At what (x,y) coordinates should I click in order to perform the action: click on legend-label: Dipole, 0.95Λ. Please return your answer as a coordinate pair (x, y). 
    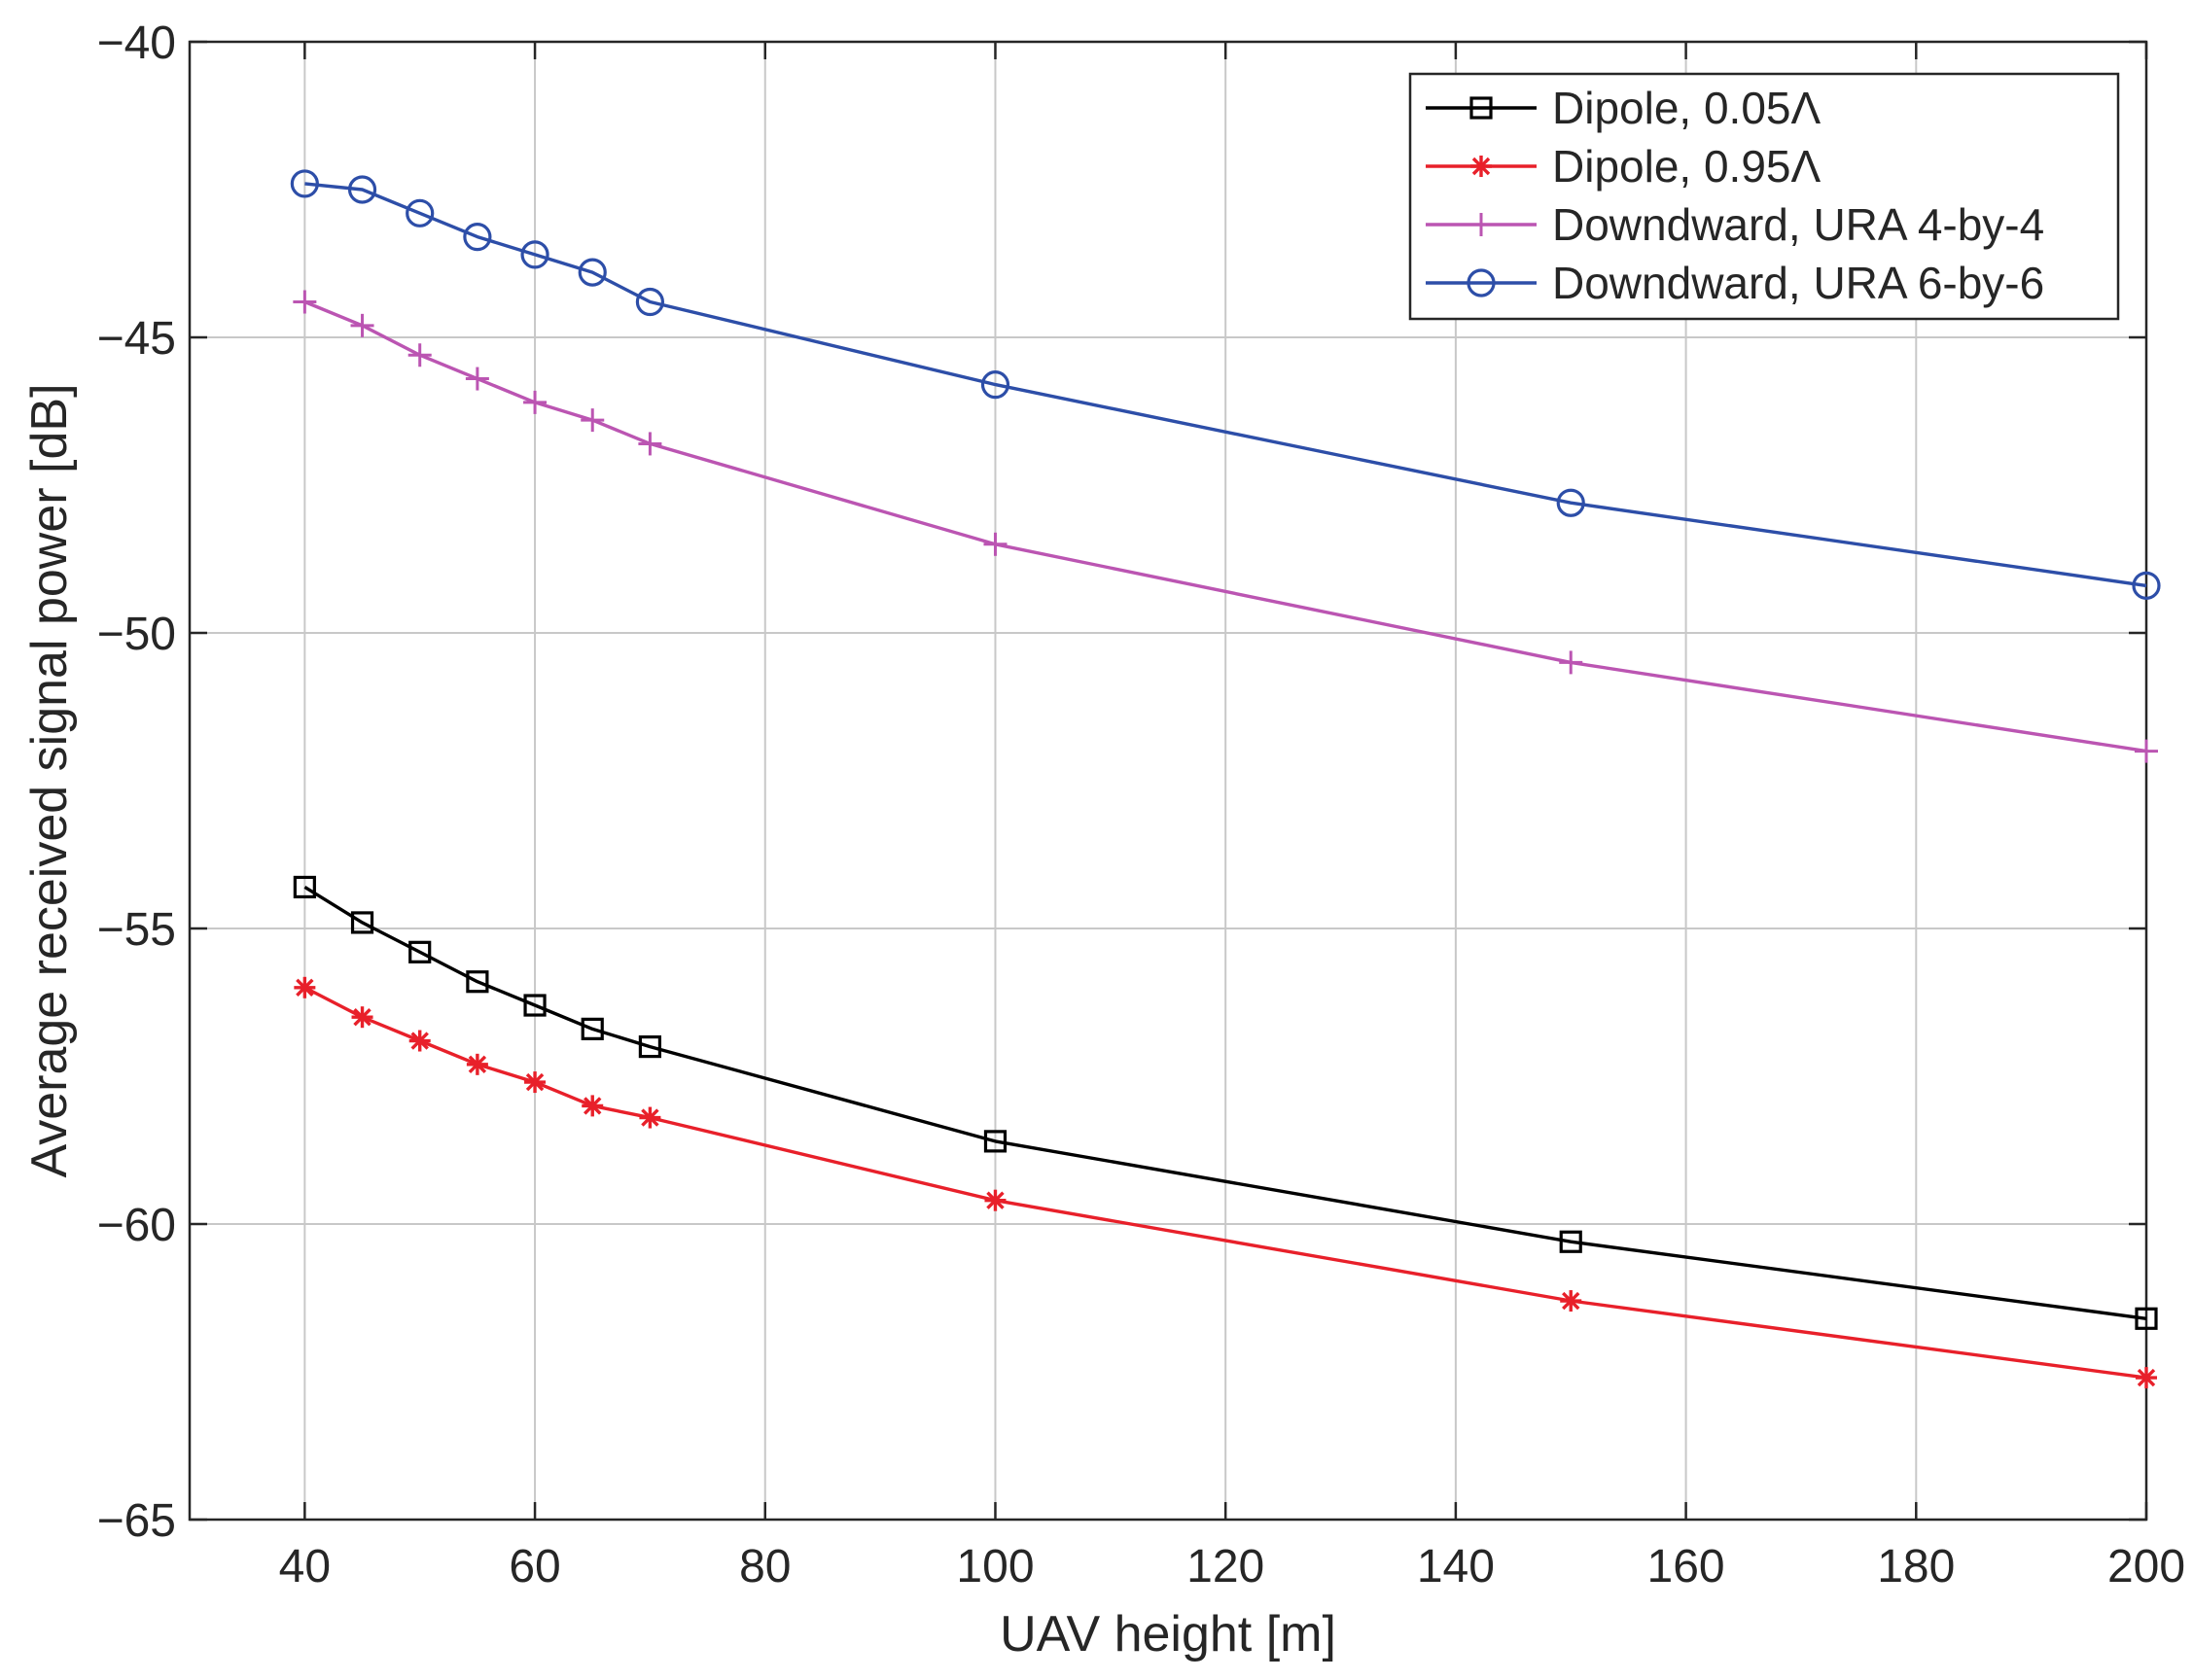
    Looking at the image, I should click on (1686, 166).